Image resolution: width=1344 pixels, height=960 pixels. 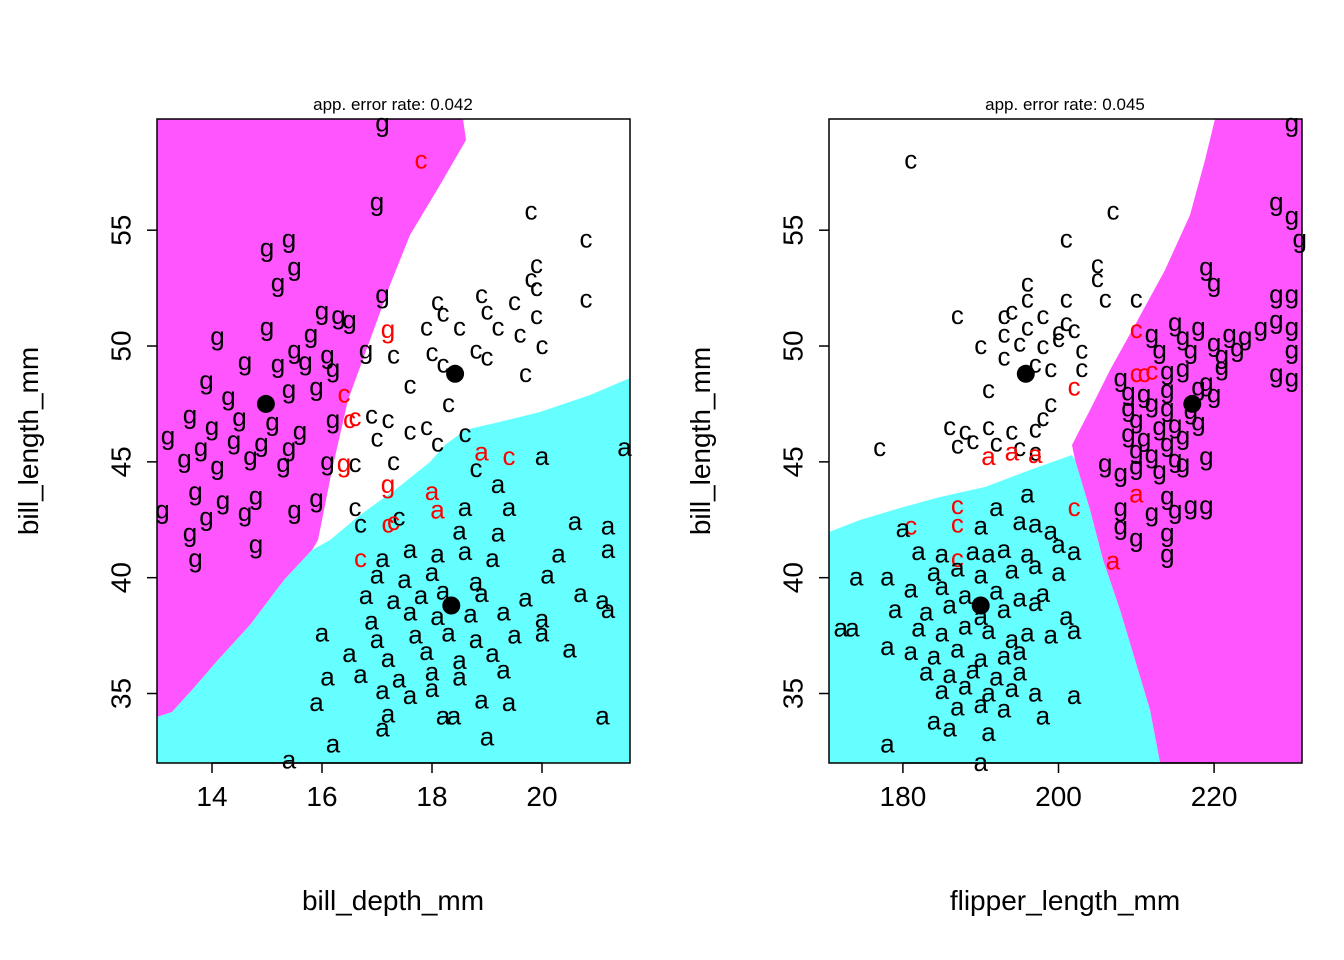 What do you see at coordinates (121, 230) in the screenshot?
I see `y-tick-label: 55` at bounding box center [121, 230].